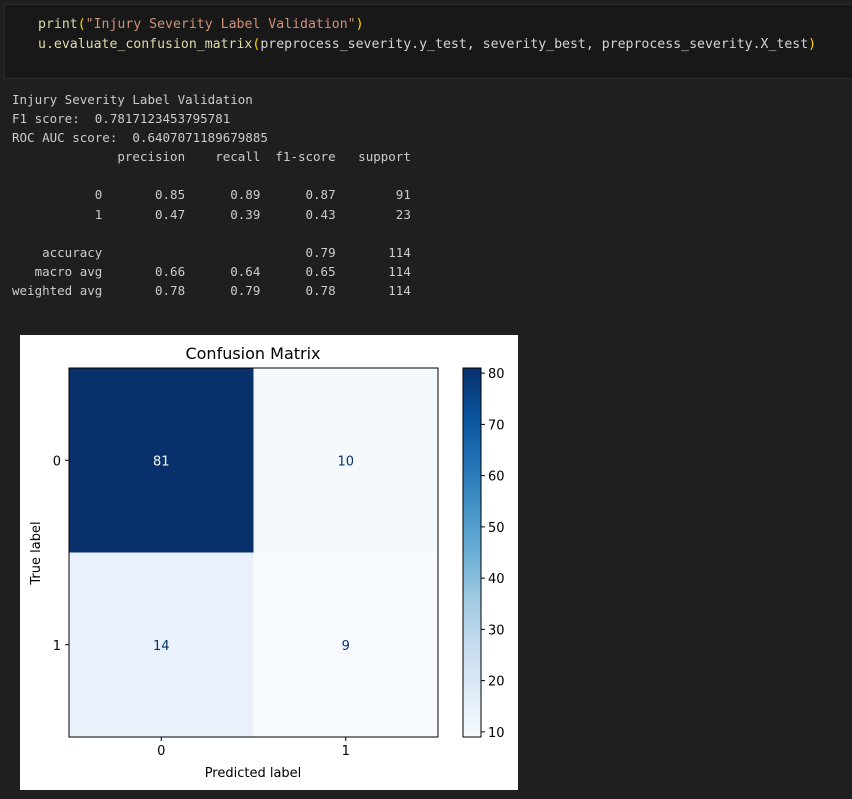  What do you see at coordinates (220, 24) in the screenshot?
I see `code-string: "Injury Severity Label Validation"` at bounding box center [220, 24].